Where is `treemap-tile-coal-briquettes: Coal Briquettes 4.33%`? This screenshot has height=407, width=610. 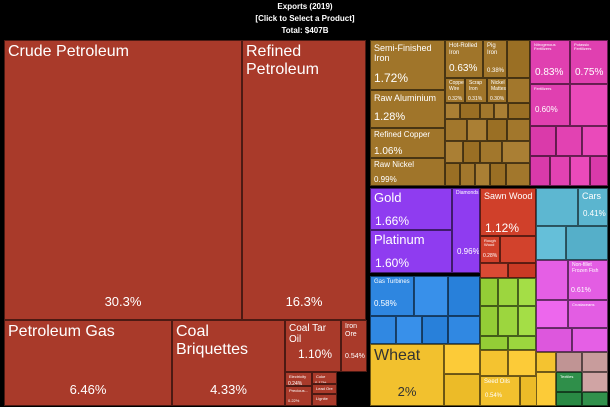 treemap-tile-coal-briquettes: Coal Briquettes 4.33% is located at coordinates (228, 363).